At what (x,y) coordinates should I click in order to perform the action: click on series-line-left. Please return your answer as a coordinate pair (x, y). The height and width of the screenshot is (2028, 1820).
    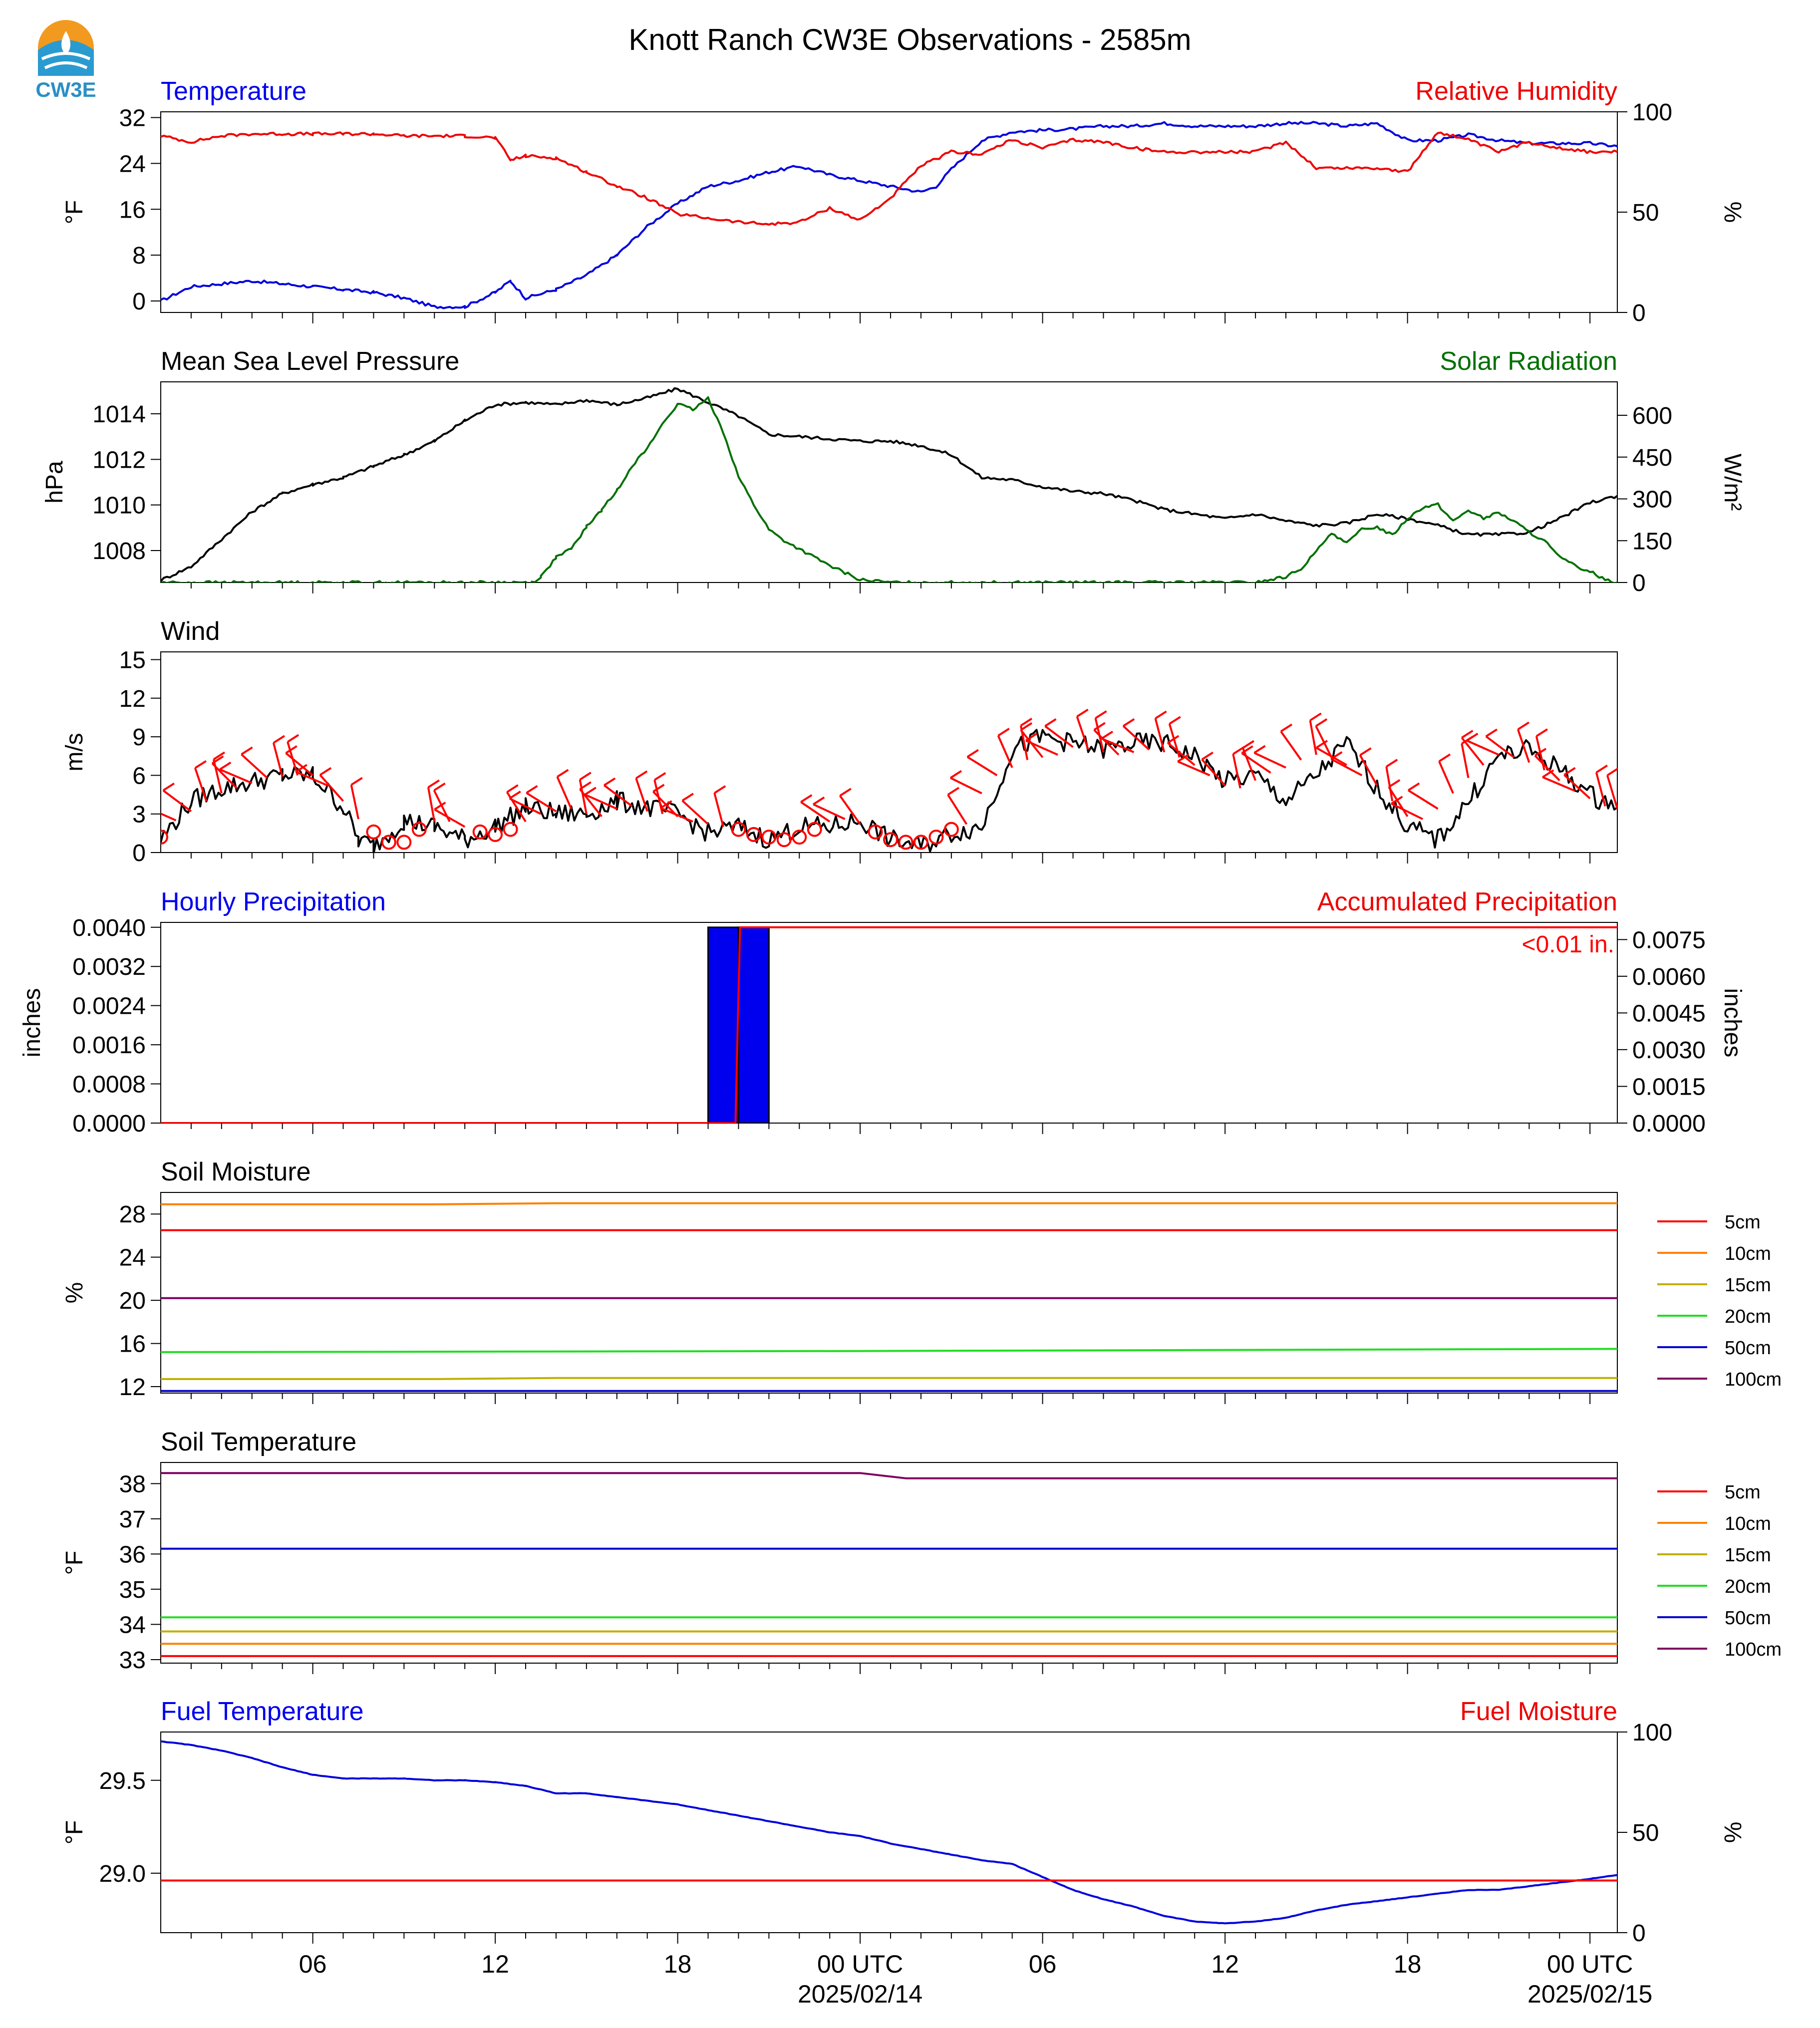
    Looking at the image, I should click on (889, 484).